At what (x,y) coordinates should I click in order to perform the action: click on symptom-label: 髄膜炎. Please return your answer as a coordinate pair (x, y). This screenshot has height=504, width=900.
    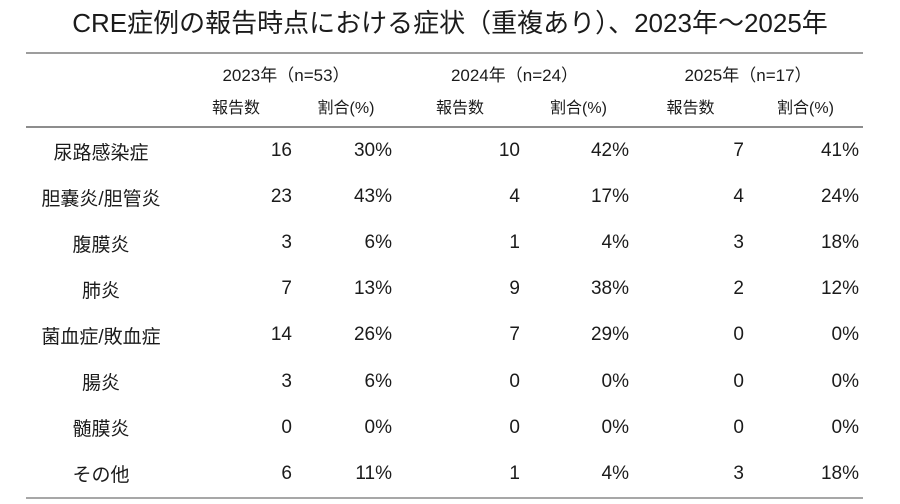
    Looking at the image, I should click on (101, 430).